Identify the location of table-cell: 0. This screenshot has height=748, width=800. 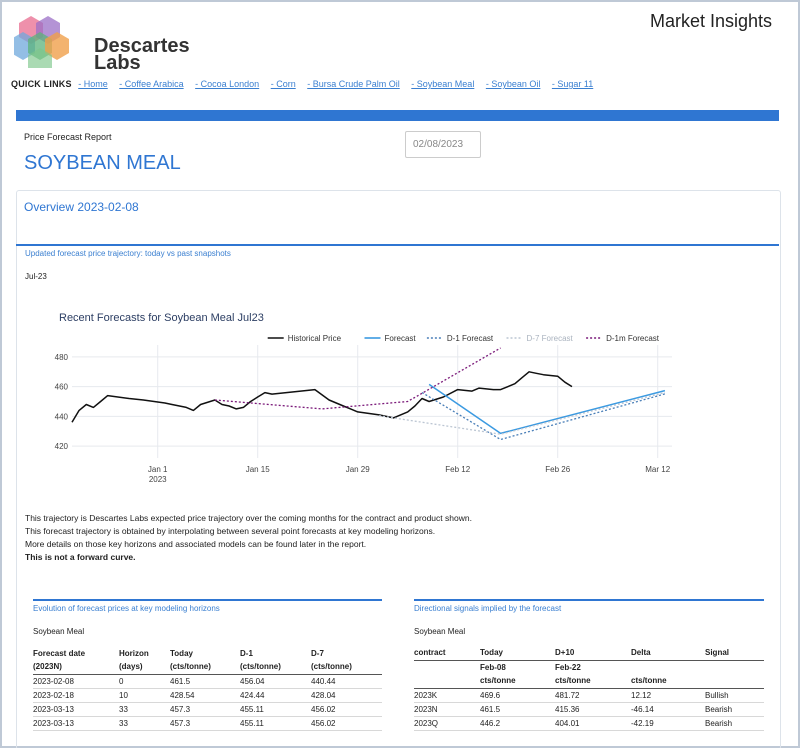
(144, 681).